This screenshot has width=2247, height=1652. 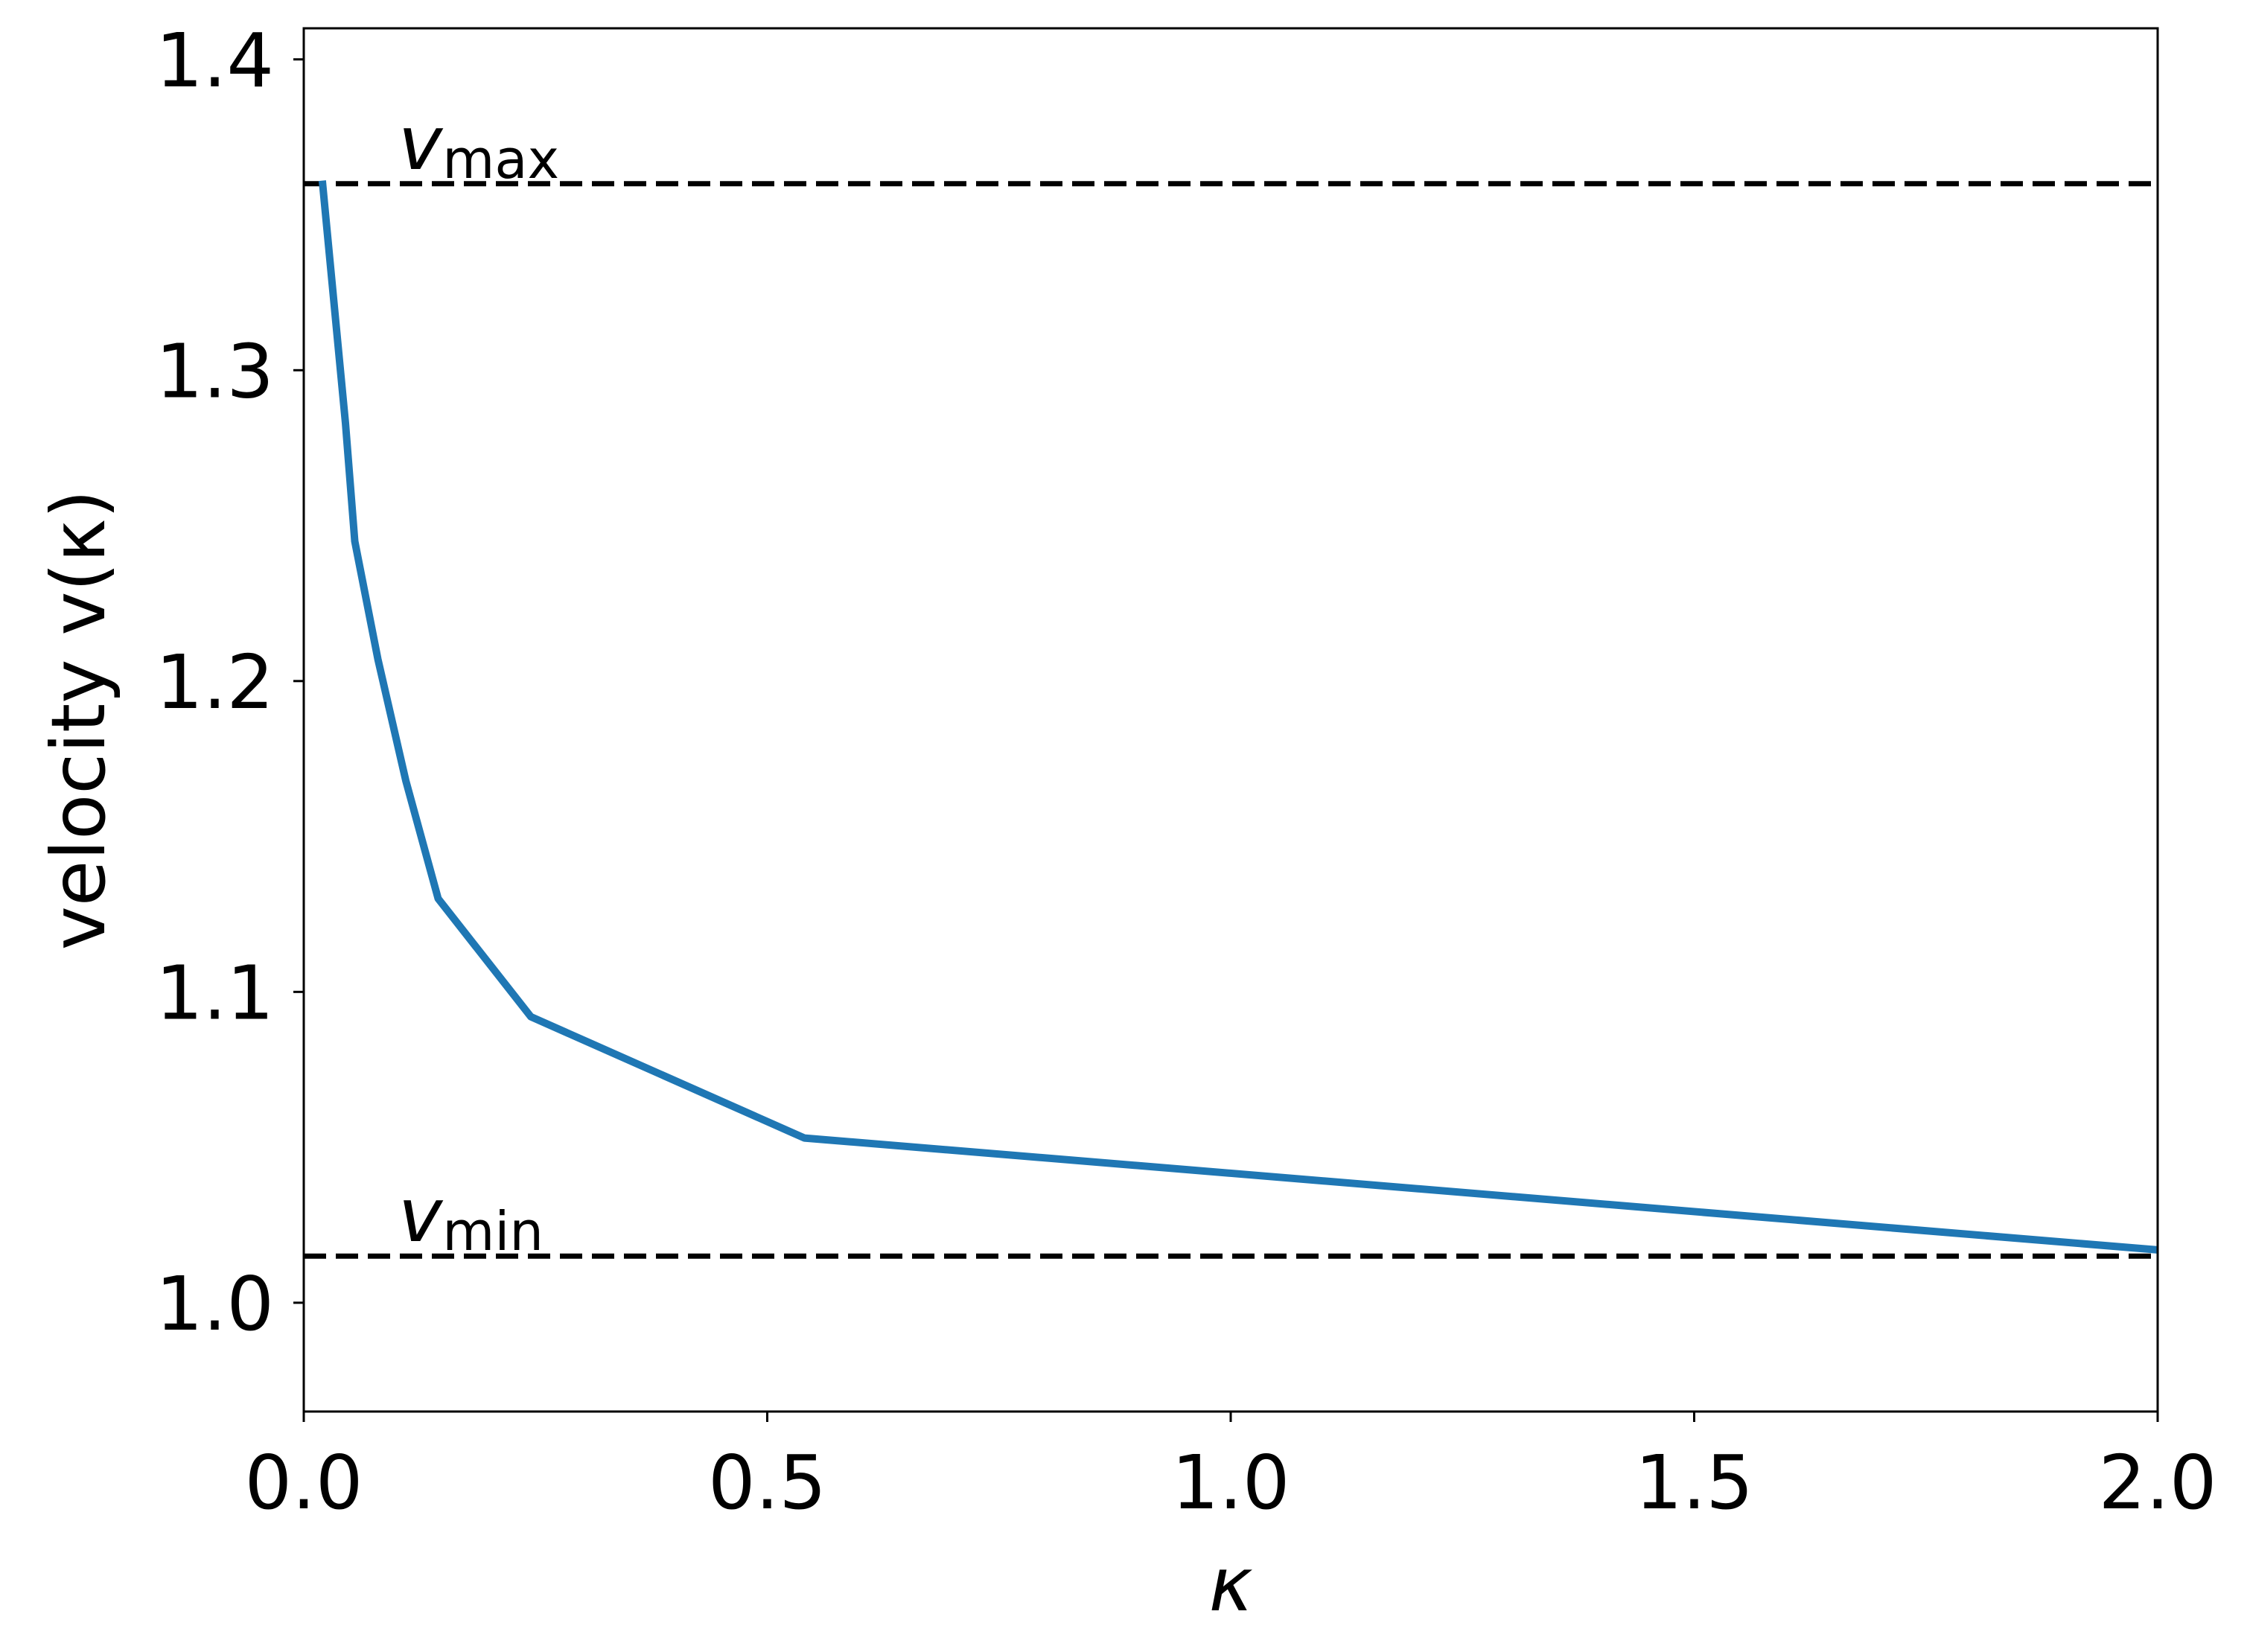 I want to click on y-axis-label: velocity v(κ), so click(x=78, y=720).